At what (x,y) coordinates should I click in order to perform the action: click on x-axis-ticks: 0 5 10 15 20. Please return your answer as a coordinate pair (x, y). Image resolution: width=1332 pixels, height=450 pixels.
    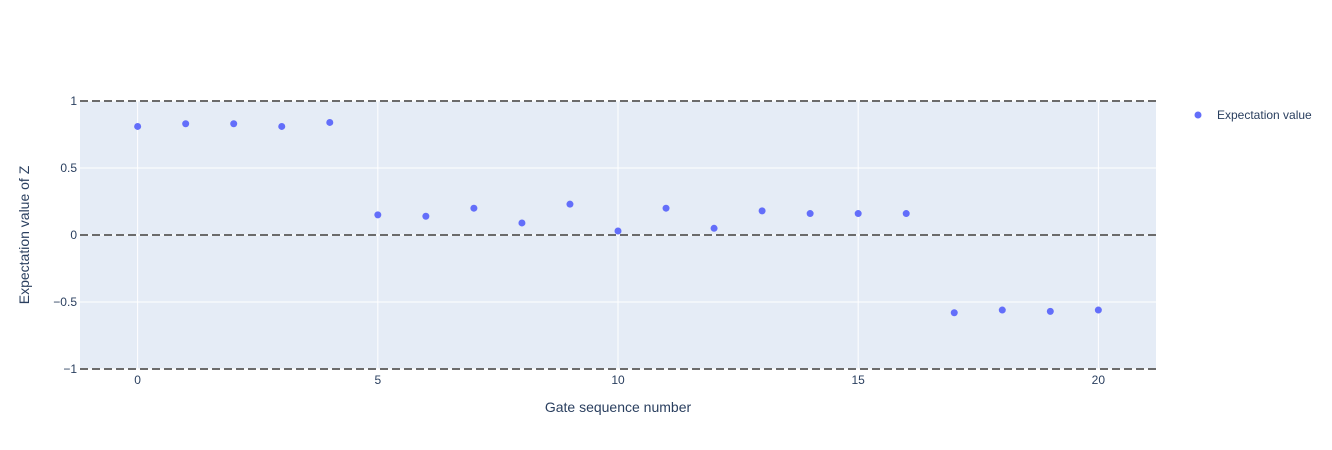
    Looking at the image, I should click on (619, 380).